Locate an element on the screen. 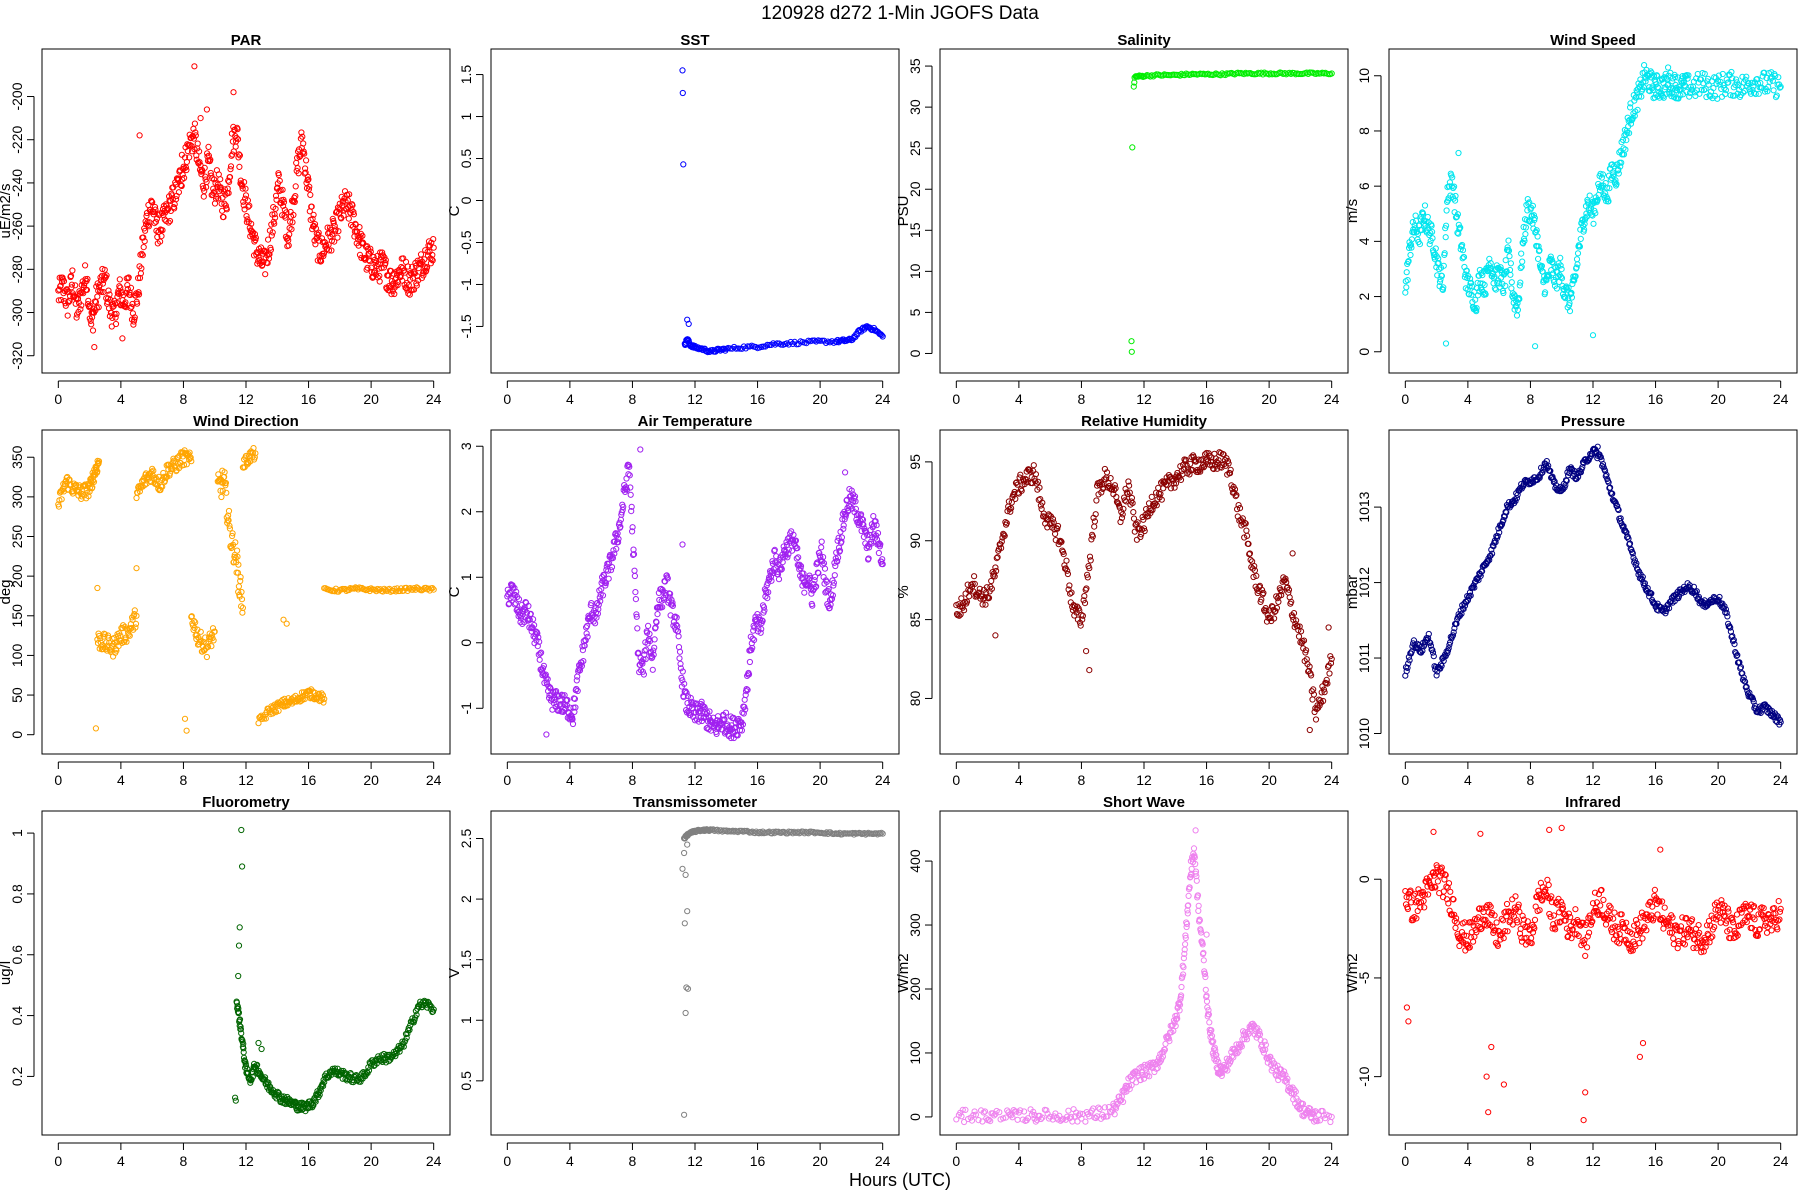 The height and width of the screenshot is (1200, 1800). y-tick-label: 2 is located at coordinates (1364, 296).